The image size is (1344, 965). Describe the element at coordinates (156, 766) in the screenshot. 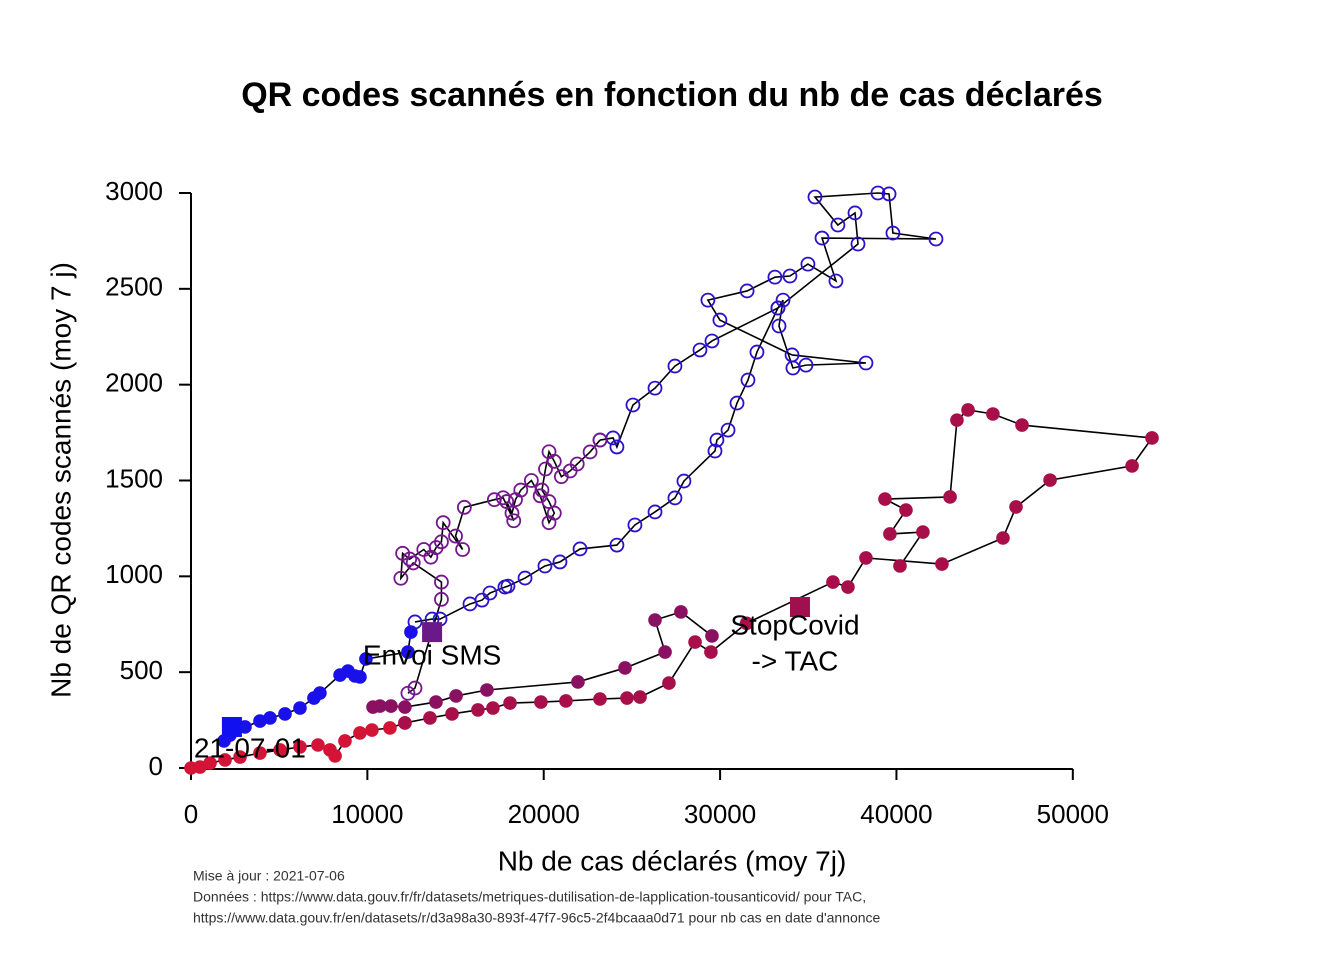

I see `y-tick-label: 0` at that location.